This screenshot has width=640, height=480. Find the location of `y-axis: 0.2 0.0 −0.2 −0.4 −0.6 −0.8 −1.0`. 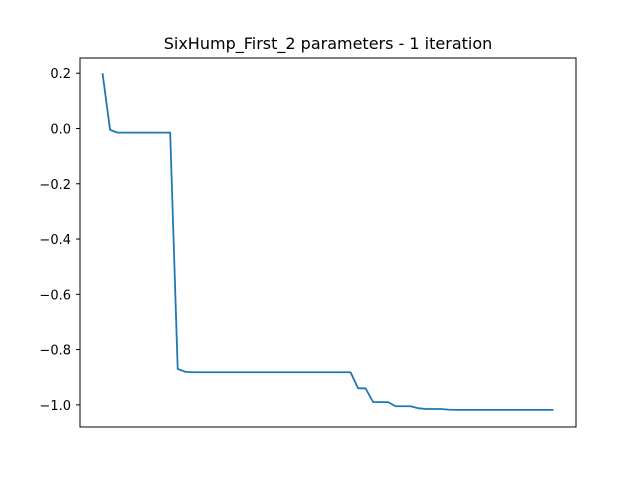

y-axis: 0.2 0.0 −0.2 −0.4 −0.6 −0.8 −1.0 is located at coordinates (59, 240).